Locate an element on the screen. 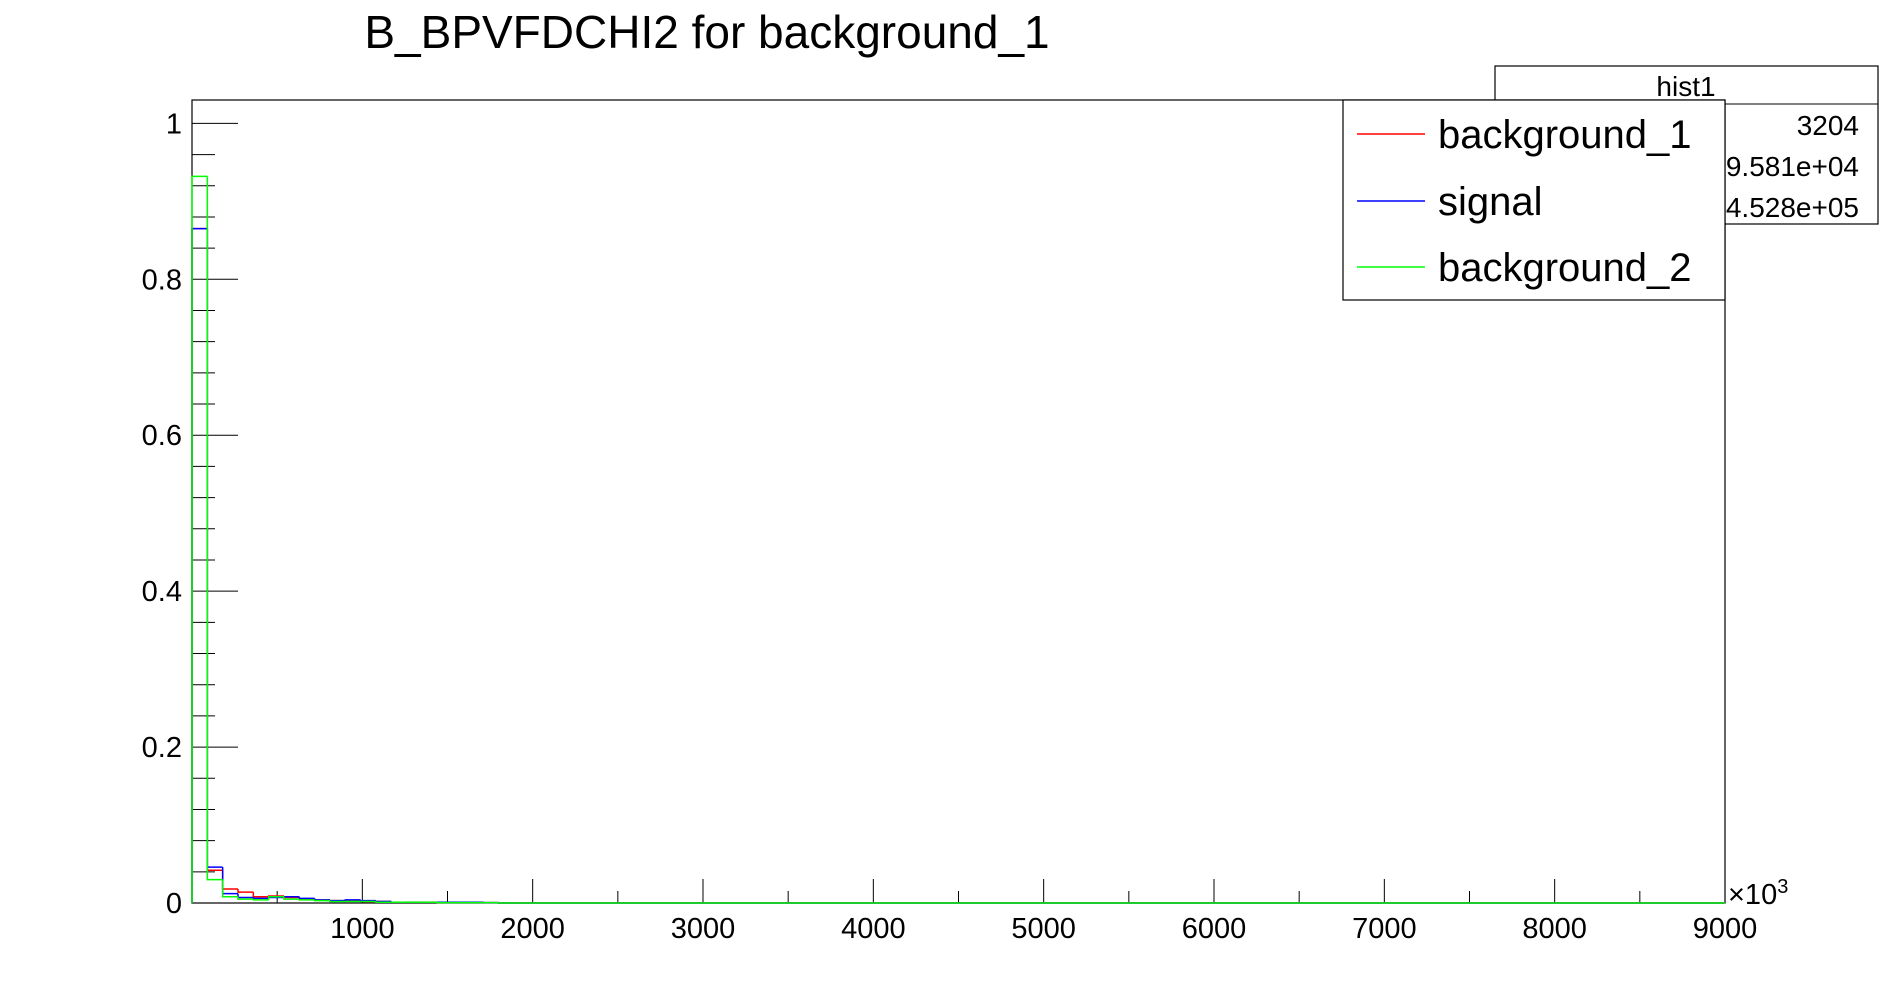 The width and height of the screenshot is (1898, 994). stats-stddev-value: 4.528e+05 is located at coordinates (1792, 207).